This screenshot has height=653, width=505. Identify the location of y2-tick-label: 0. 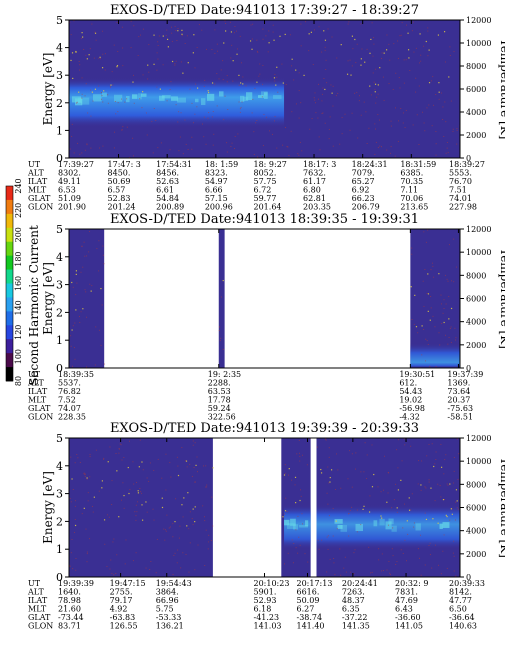
(468, 158).